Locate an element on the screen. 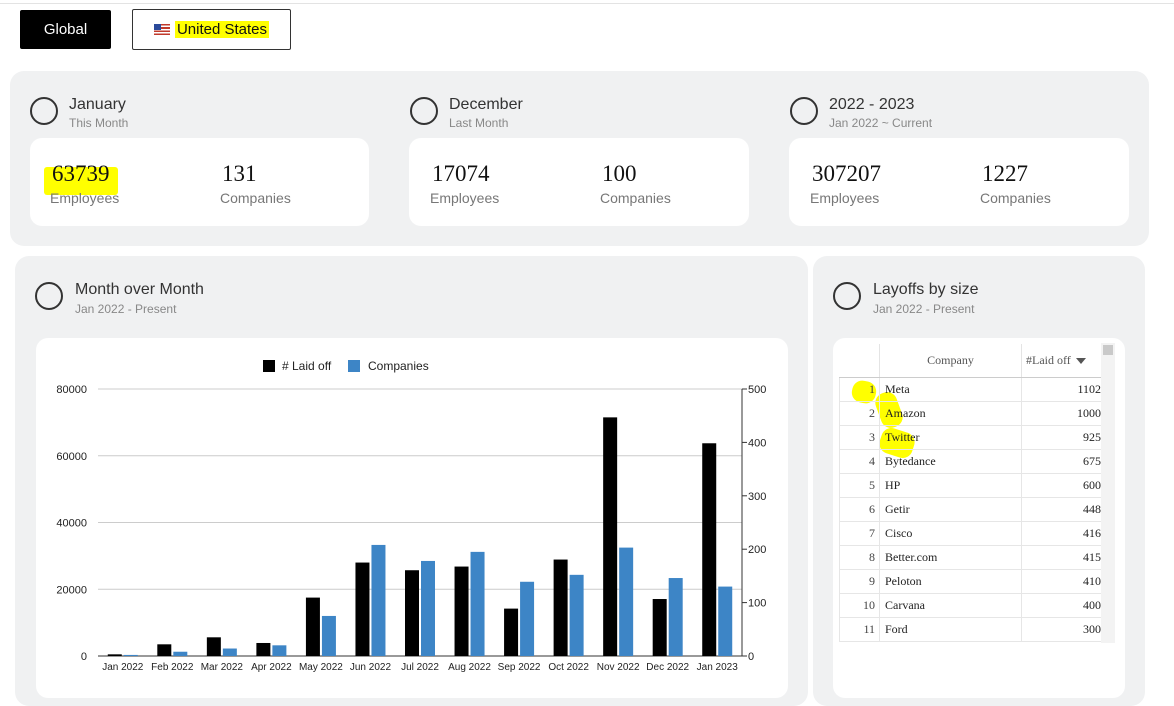 This screenshot has height=706, width=1174. laid-off-cell: 10000 is located at coordinates (1066, 413).